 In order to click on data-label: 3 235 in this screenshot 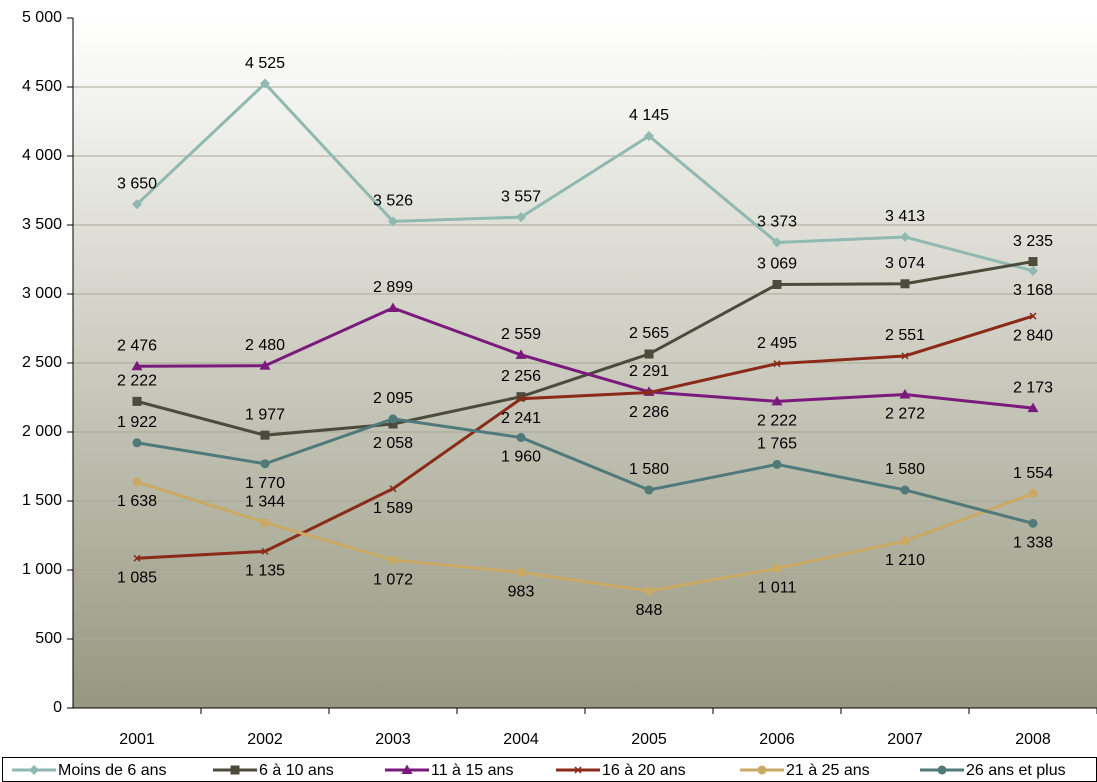, I will do `click(1033, 241)`.